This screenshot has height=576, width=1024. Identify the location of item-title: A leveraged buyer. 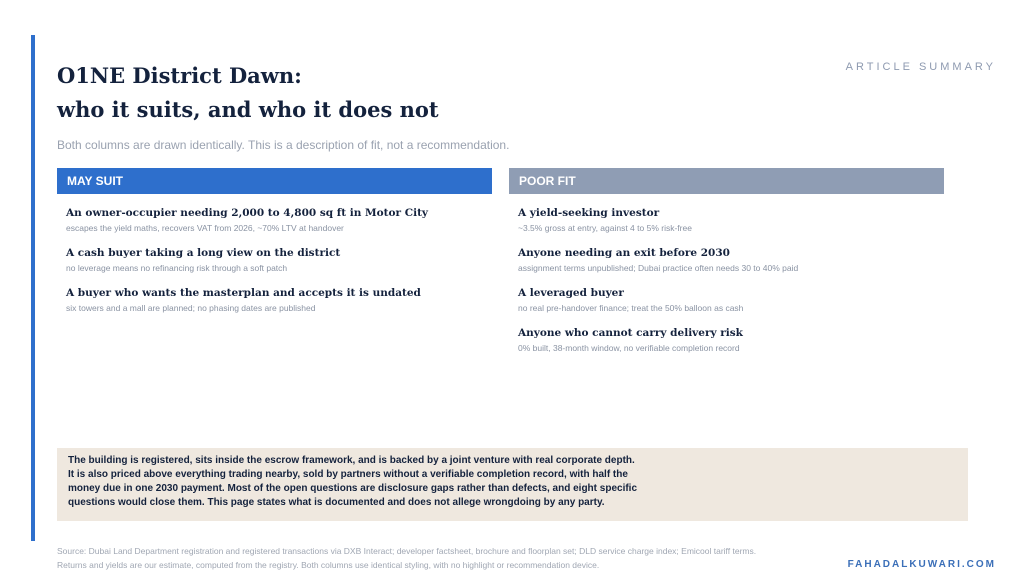
(571, 293).